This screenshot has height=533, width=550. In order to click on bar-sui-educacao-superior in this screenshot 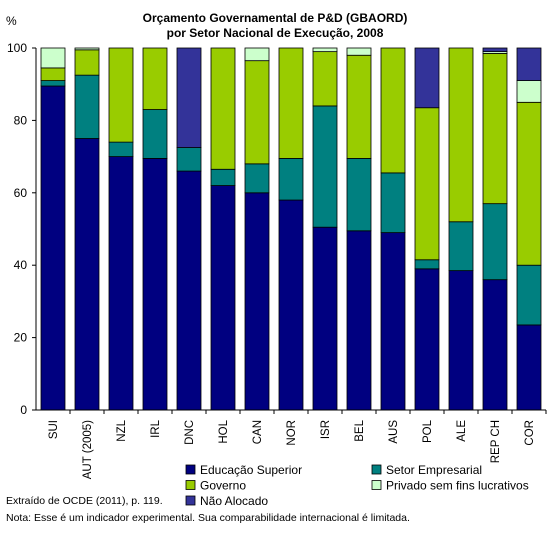, I will do `click(53, 248)`.